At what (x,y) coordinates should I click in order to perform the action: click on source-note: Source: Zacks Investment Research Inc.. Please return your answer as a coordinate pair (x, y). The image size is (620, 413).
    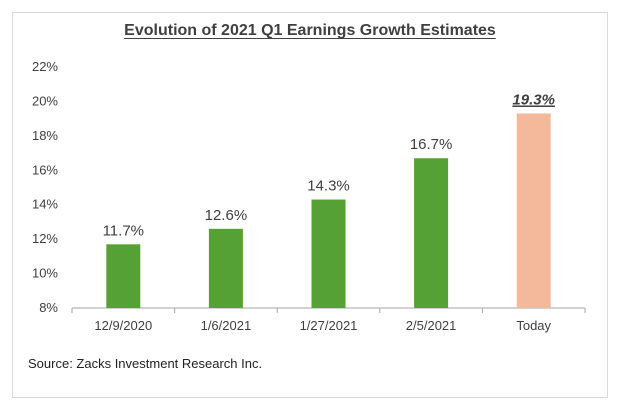
    Looking at the image, I should click on (145, 363).